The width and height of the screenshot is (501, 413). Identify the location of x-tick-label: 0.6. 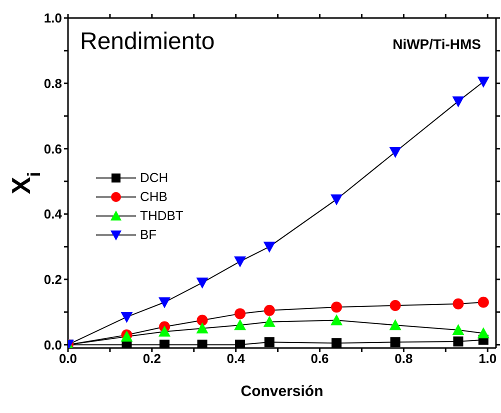
(319, 358).